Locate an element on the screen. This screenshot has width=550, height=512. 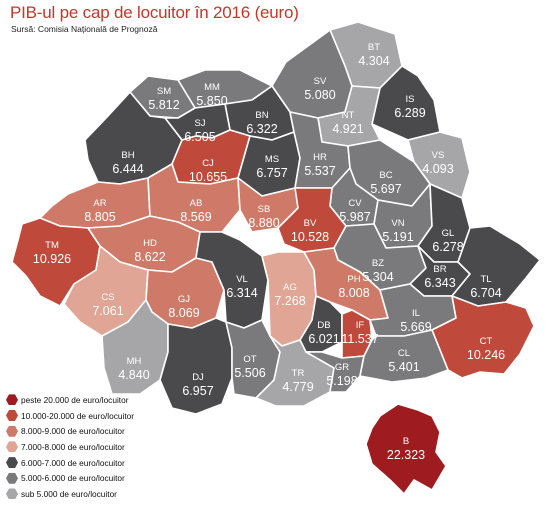
county-value-label: 5.669 is located at coordinates (415, 327).